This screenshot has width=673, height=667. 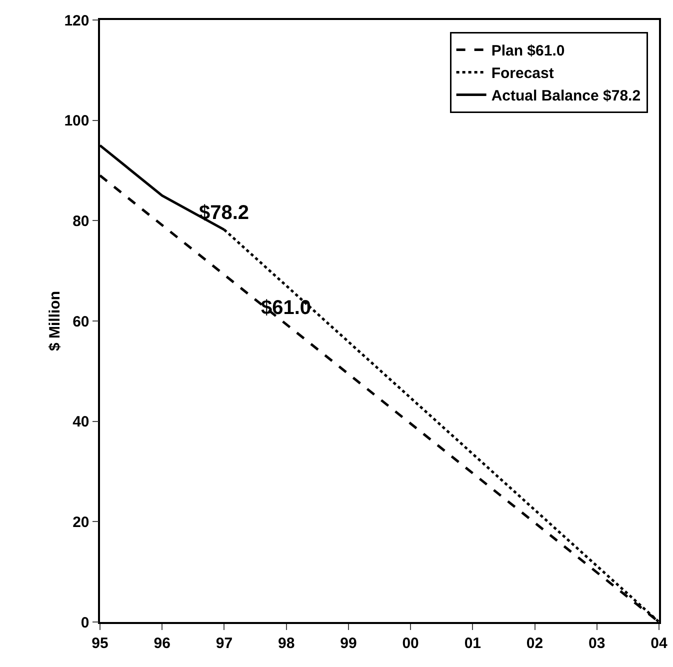 I want to click on annotation: $78.2, so click(x=224, y=213).